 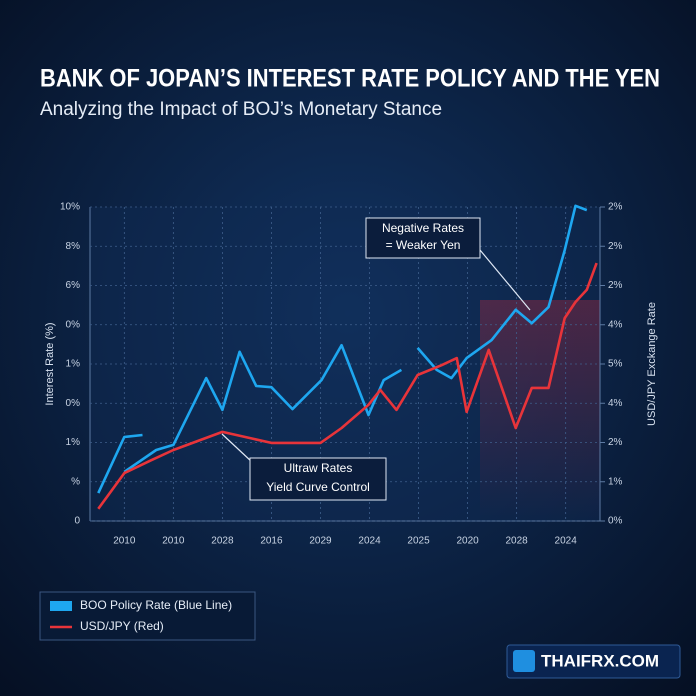 What do you see at coordinates (50, 363) in the screenshot?
I see `y-axis-title: Interest Rate (%)` at bounding box center [50, 363].